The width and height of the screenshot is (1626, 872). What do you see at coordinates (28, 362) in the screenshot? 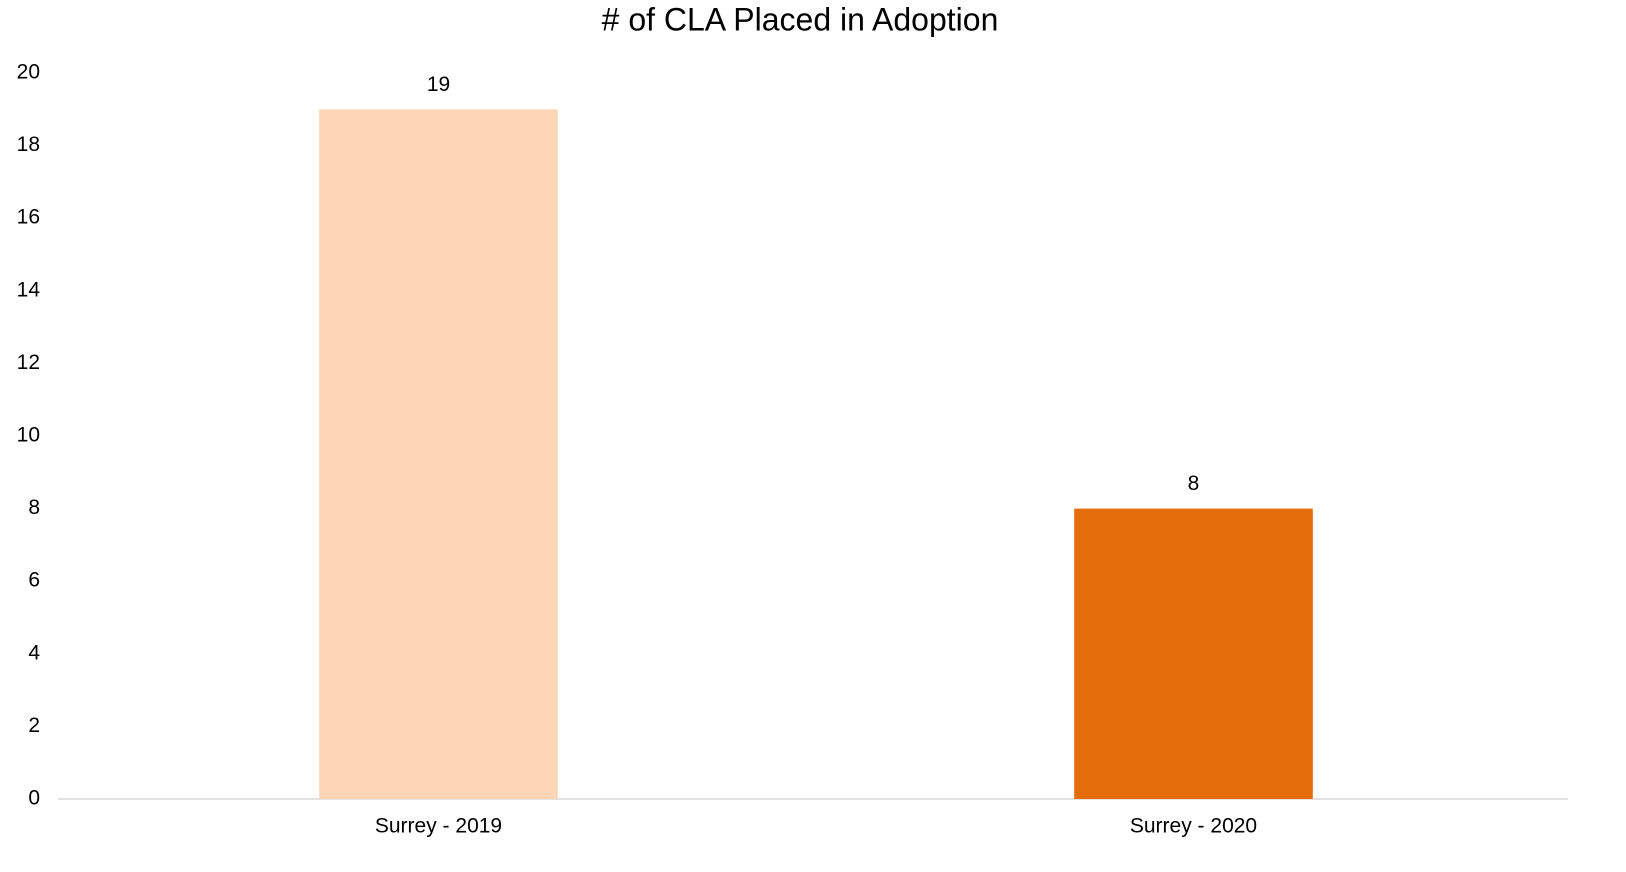
I see `y-tick-label: 12` at bounding box center [28, 362].